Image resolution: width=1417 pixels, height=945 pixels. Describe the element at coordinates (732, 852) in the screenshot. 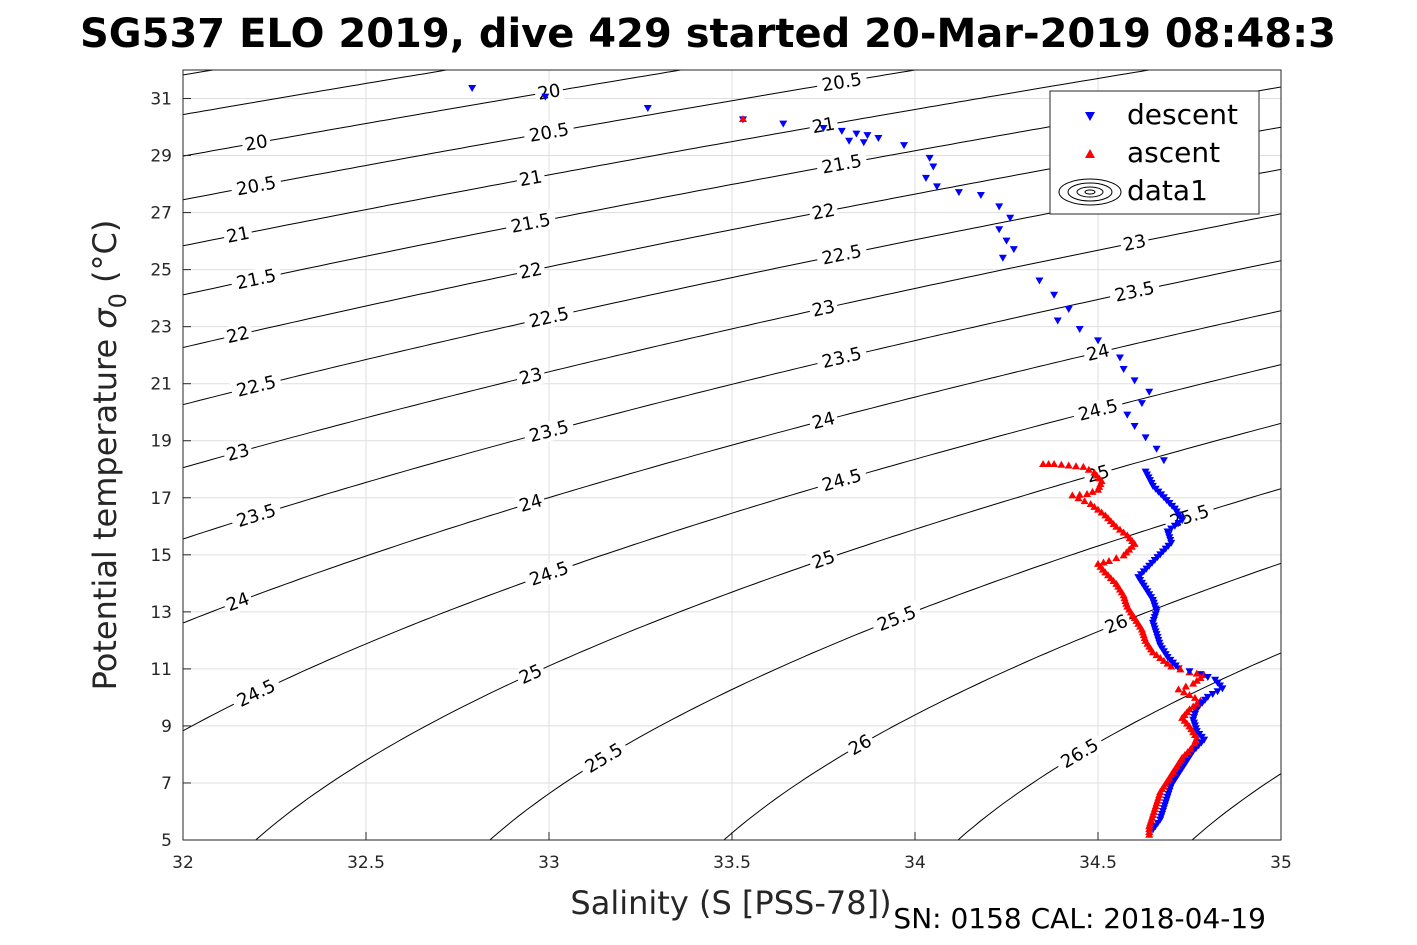

I see `x-axis-ticks: 32 32.5 33 33.5 34 34.5 35` at that location.